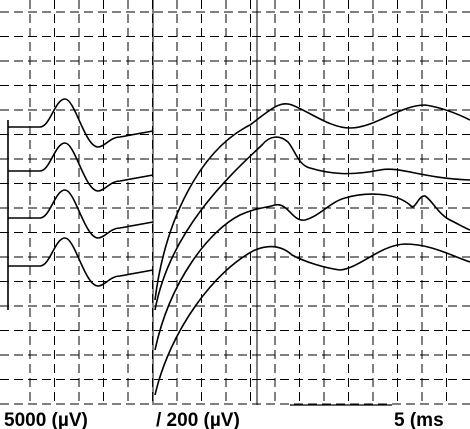 The image size is (470, 429). I want to click on time-scale: 5 (ms, so click(419, 419).